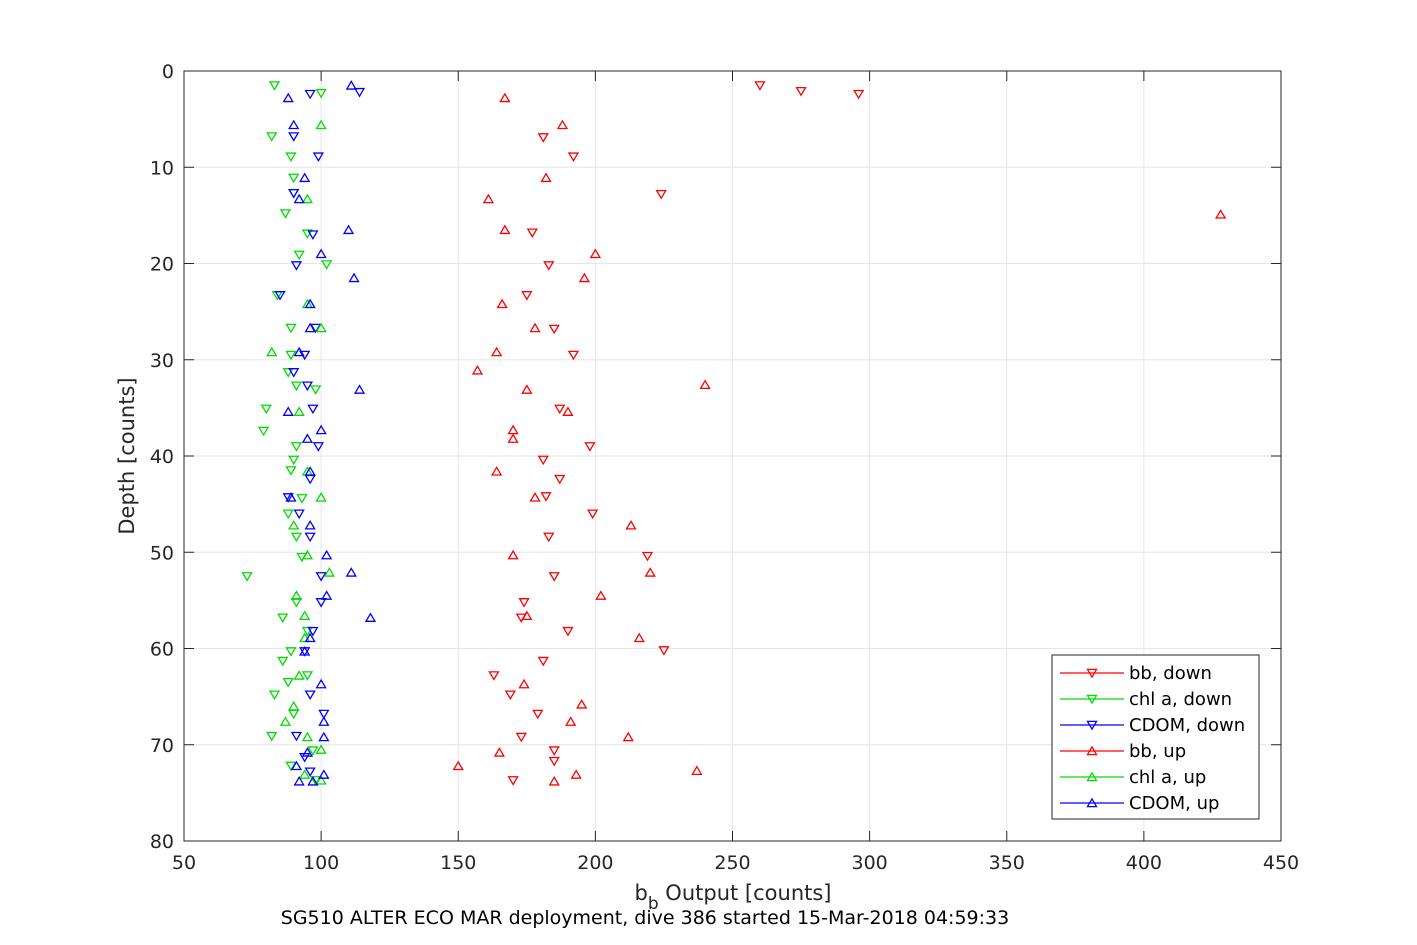  Describe the element at coordinates (640, 893) in the screenshot. I see `x-axis-label-main: b` at that location.